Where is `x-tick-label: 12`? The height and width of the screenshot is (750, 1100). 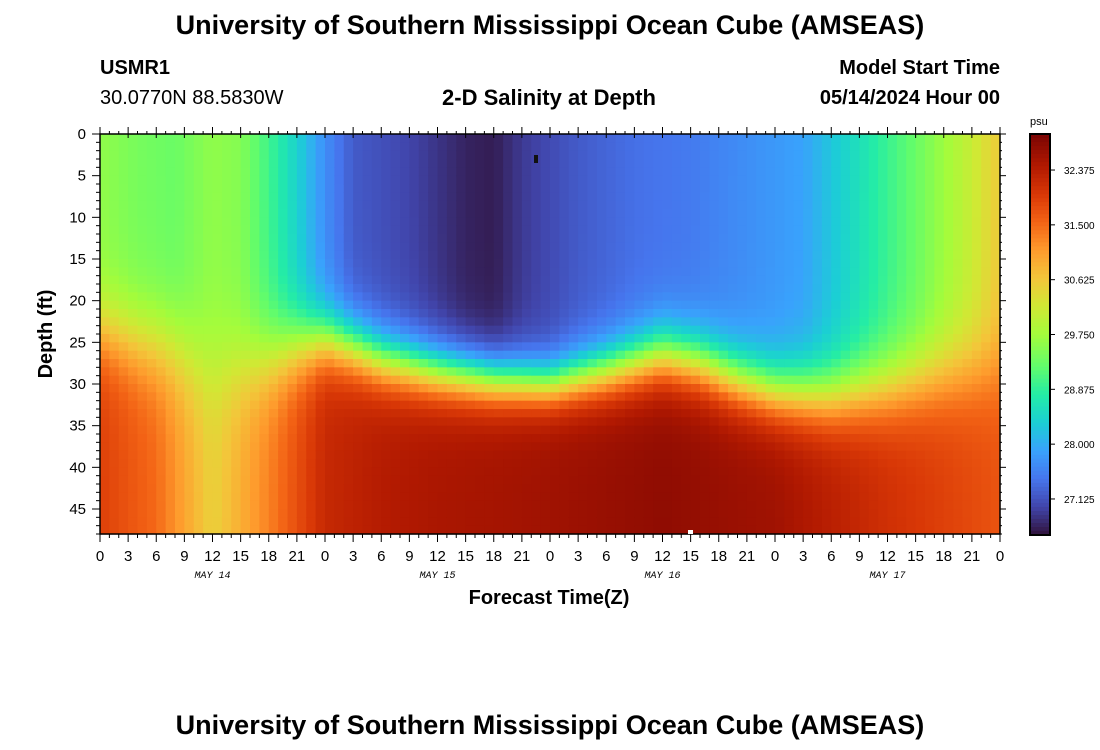 x-tick-label: 12 is located at coordinates (887, 556).